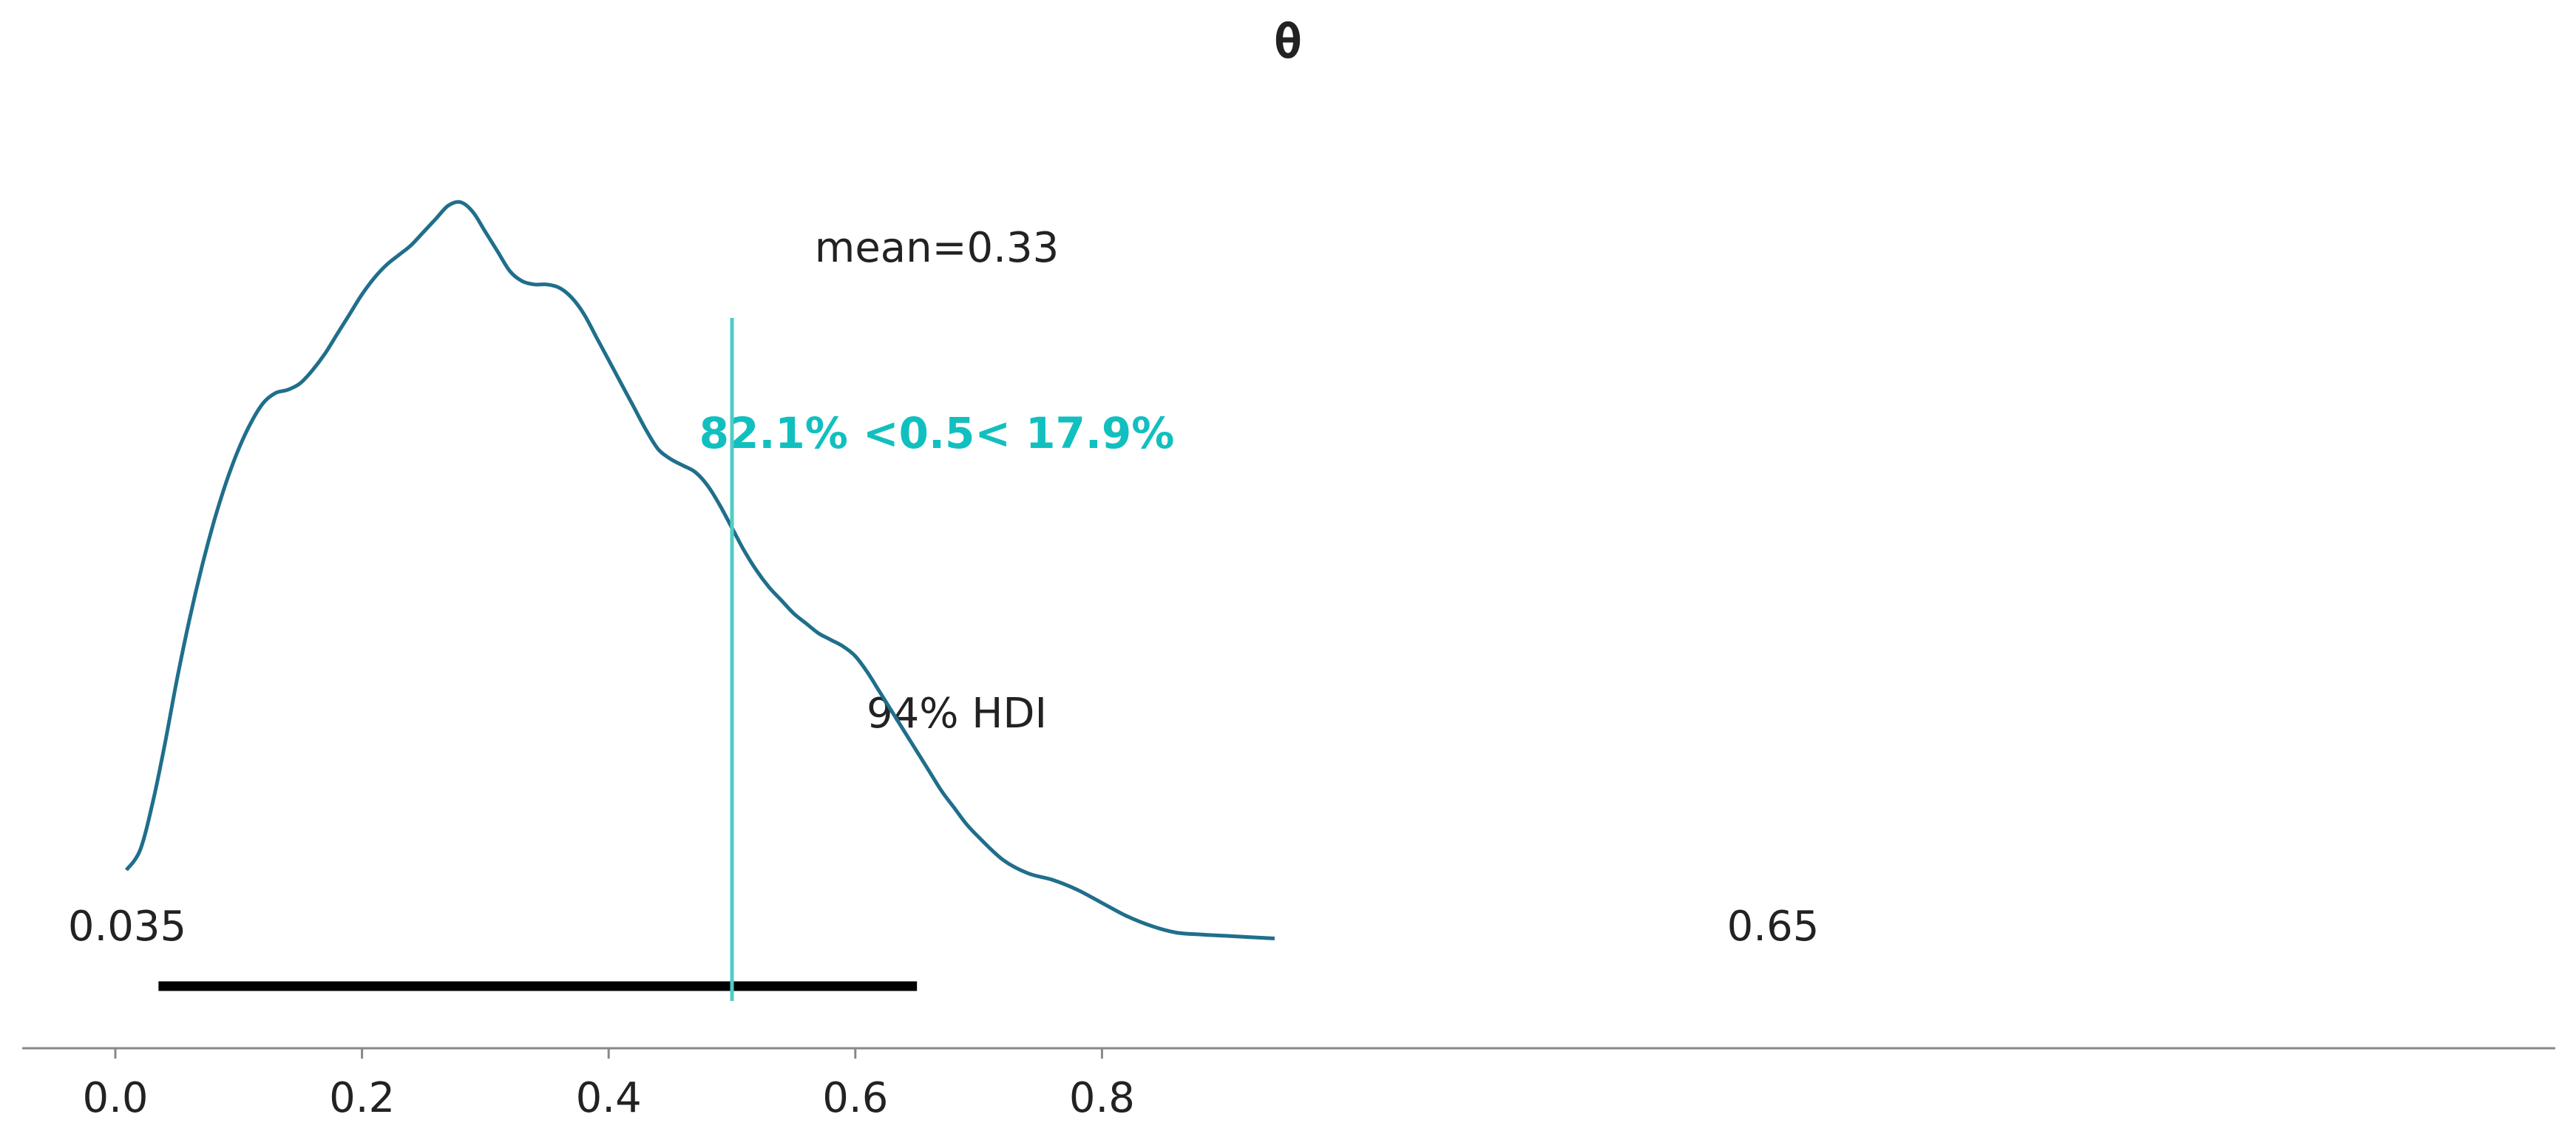 This screenshot has height=1134, width=2576. Describe the element at coordinates (1773, 927) in the screenshot. I see `hdi-high-label: 0.65` at that location.